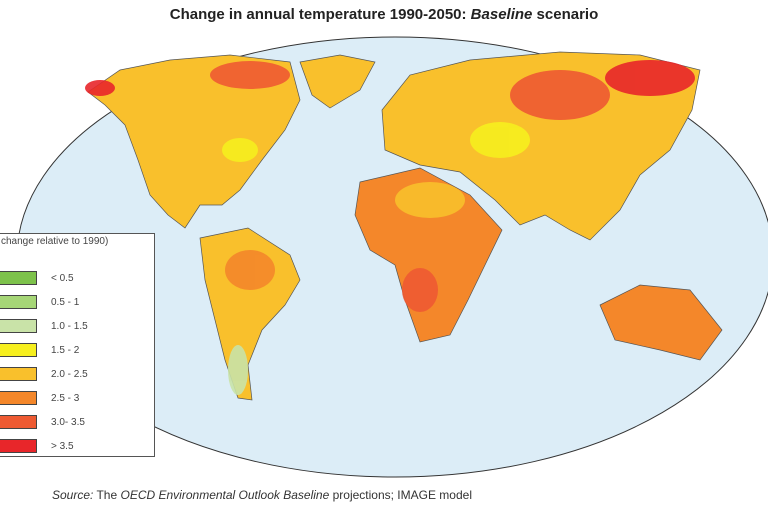 This screenshot has width=768, height=512. I want to click on legend-label: 0.5 - 1, so click(65, 302).